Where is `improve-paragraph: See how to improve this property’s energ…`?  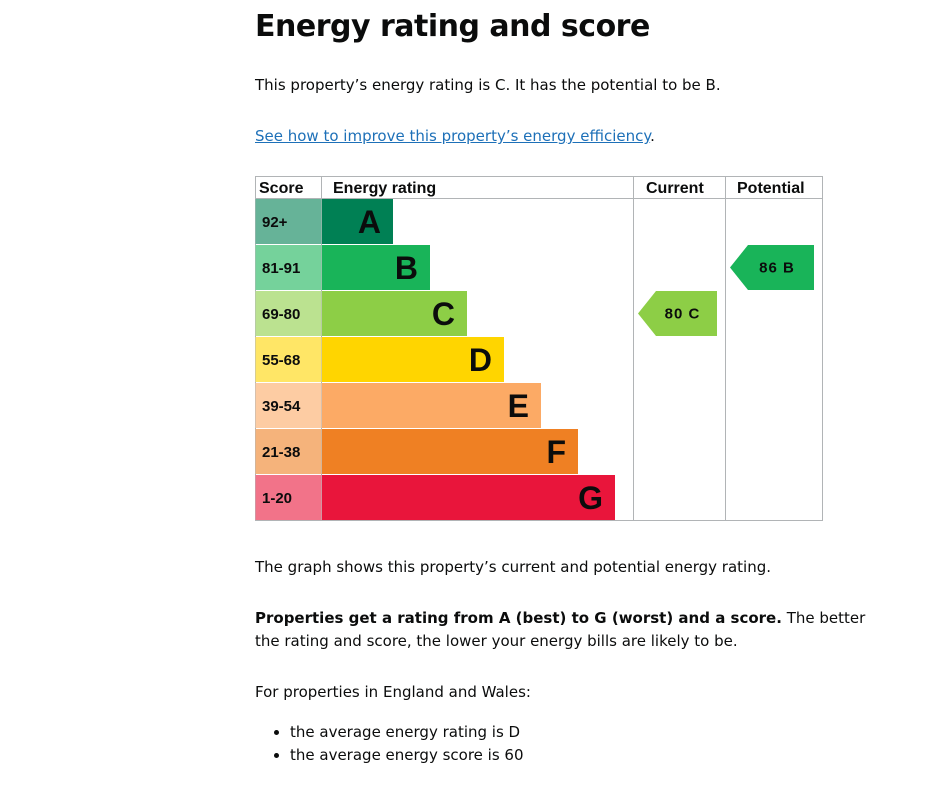 improve-paragraph: See how to improve this property’s energ… is located at coordinates (455, 136).